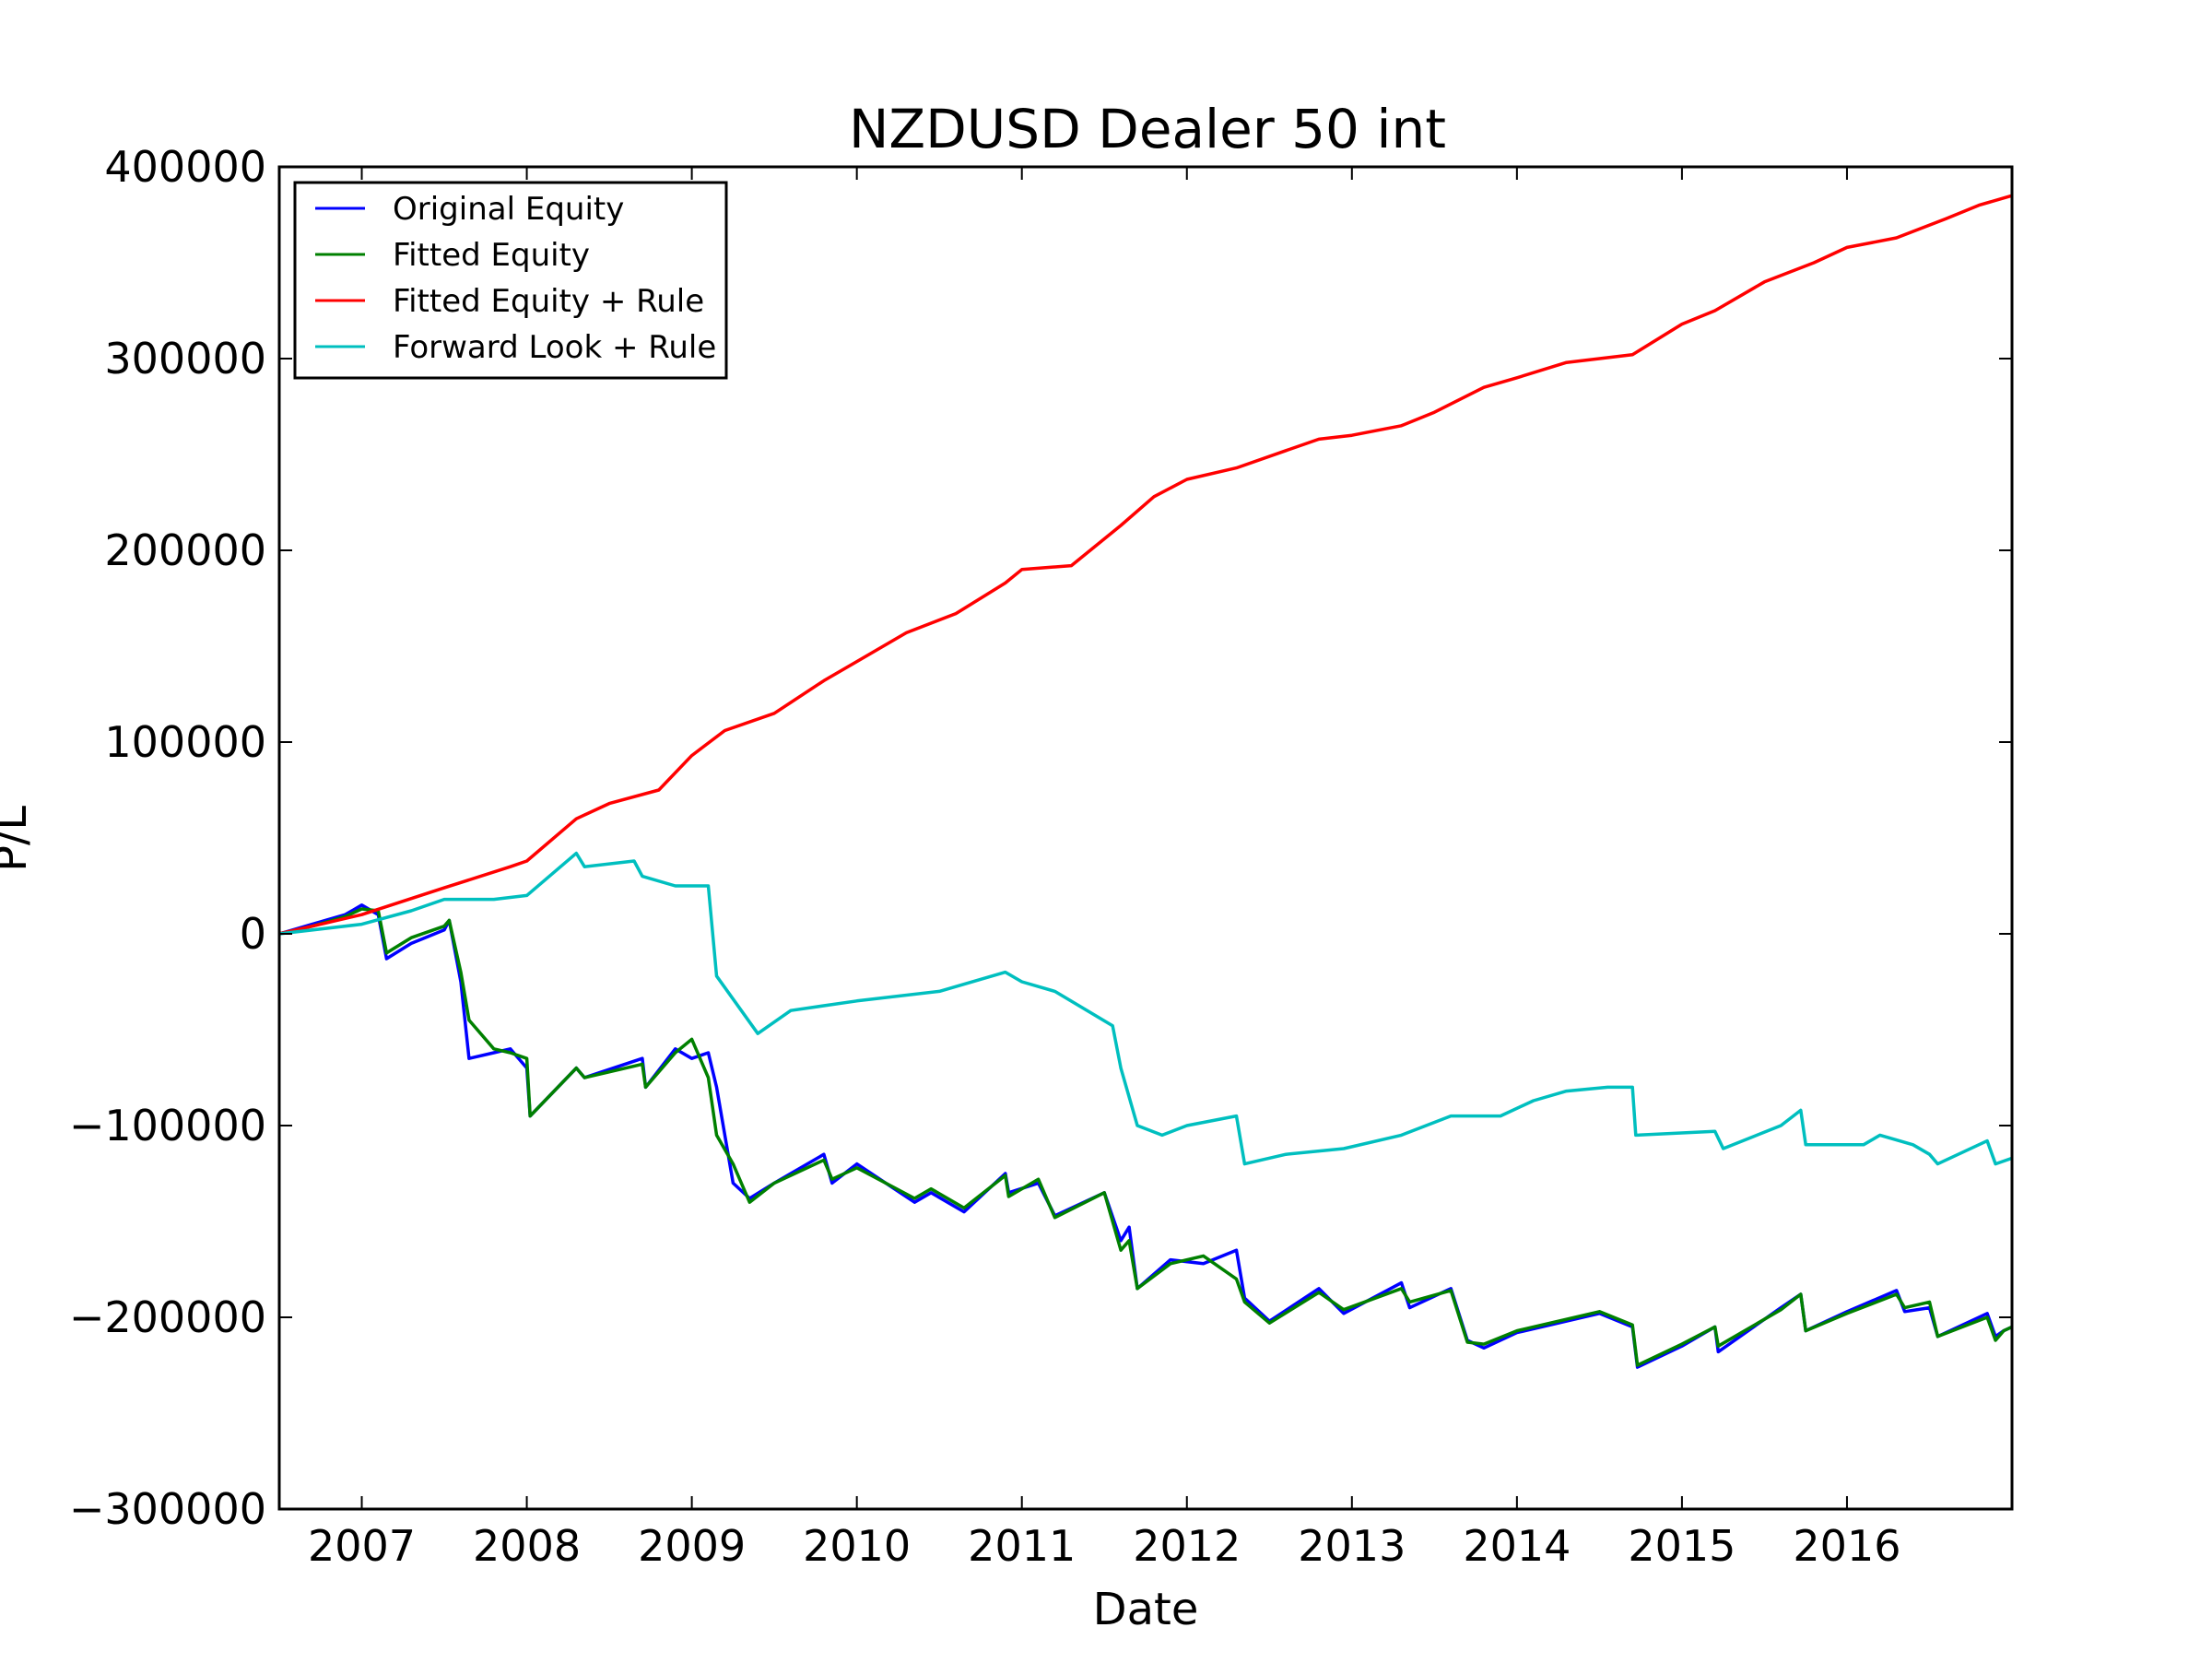 The image size is (2212, 1663). What do you see at coordinates (1517, 1546) in the screenshot?
I see `x-tick-label: 2014` at bounding box center [1517, 1546].